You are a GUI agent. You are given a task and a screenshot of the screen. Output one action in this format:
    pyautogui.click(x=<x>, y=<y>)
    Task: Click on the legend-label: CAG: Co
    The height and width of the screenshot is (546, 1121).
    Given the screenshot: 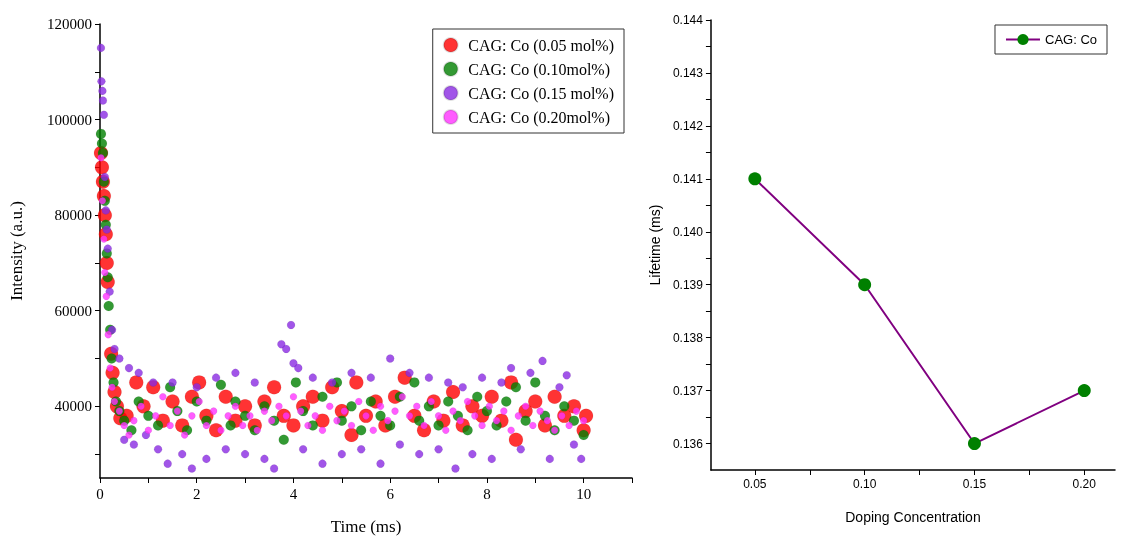 What is the action you would take?
    pyautogui.click(x=1070, y=39)
    